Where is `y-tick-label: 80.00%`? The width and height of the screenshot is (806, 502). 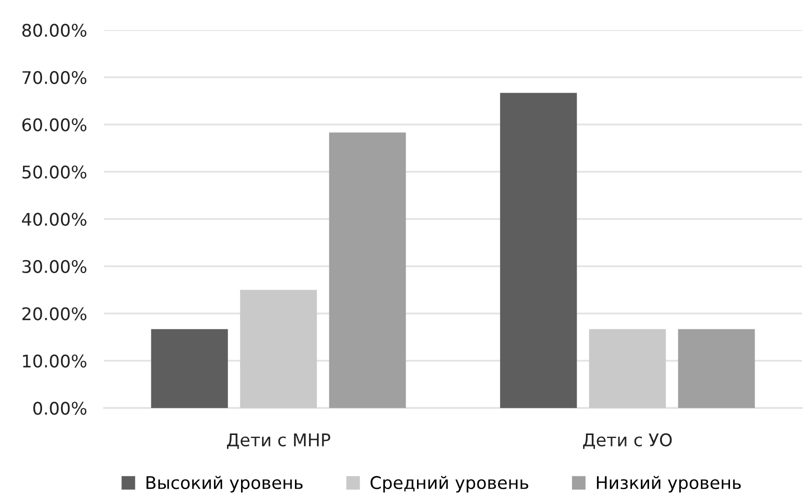
y-tick-label: 80.00% is located at coordinates (54, 30).